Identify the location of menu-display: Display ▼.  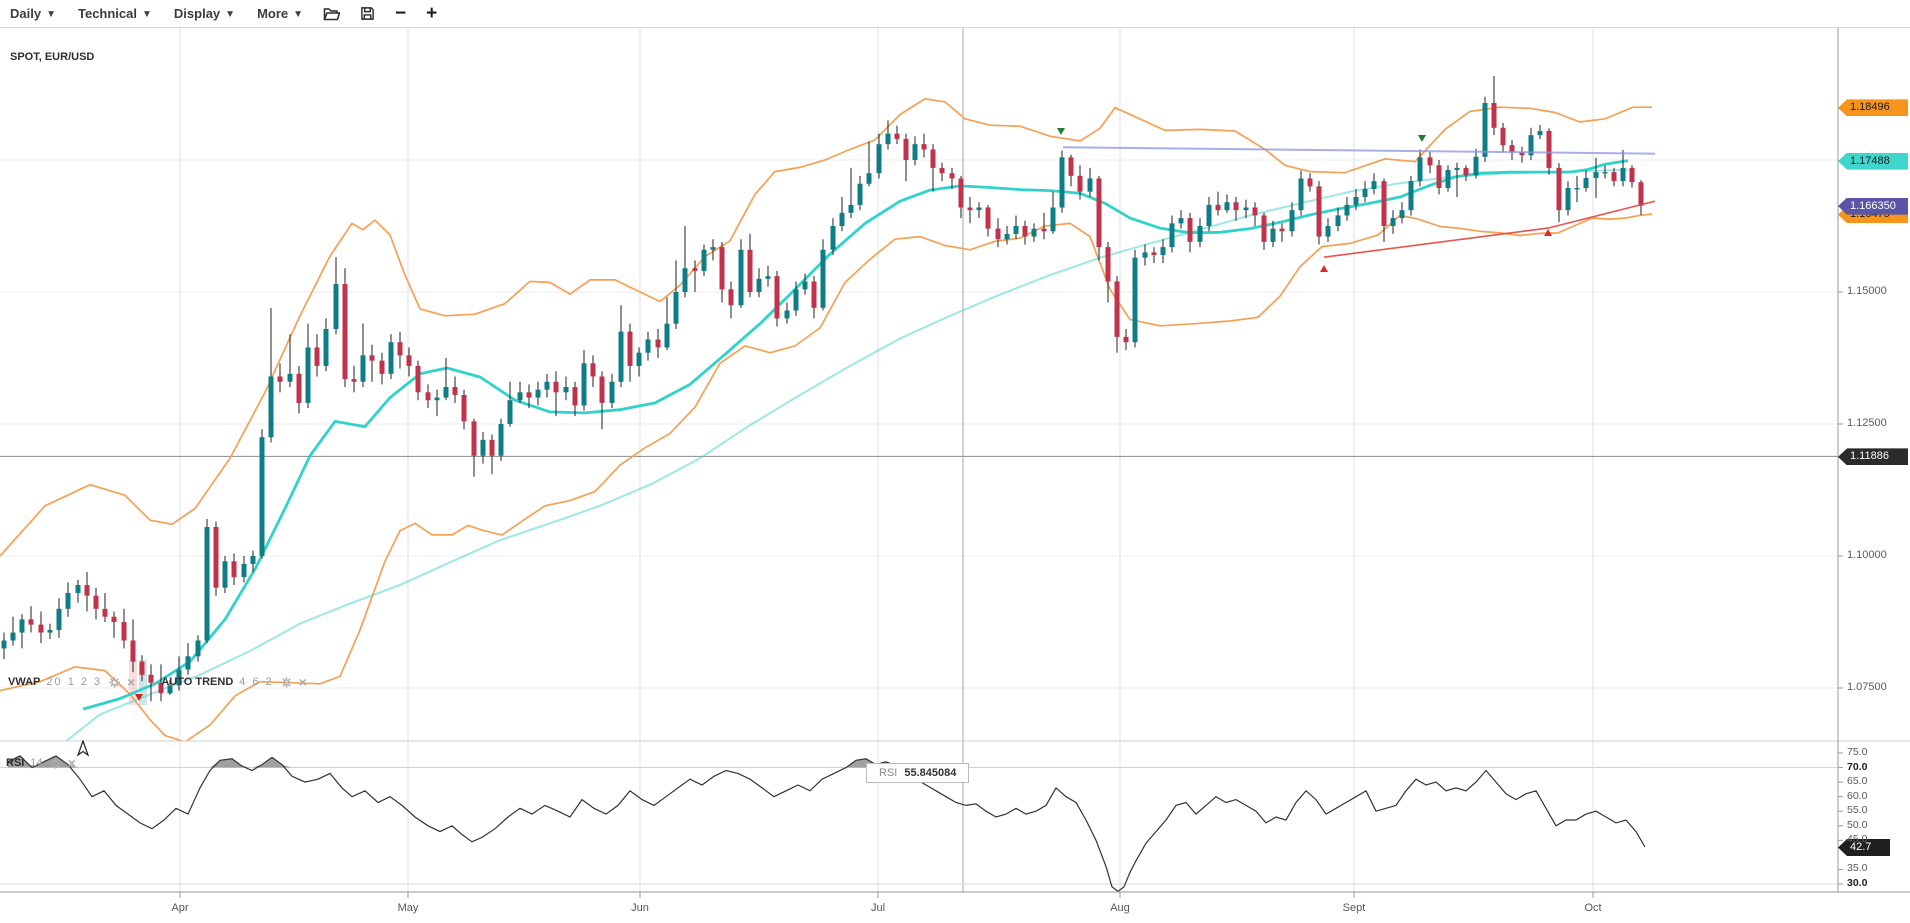
(204, 13).